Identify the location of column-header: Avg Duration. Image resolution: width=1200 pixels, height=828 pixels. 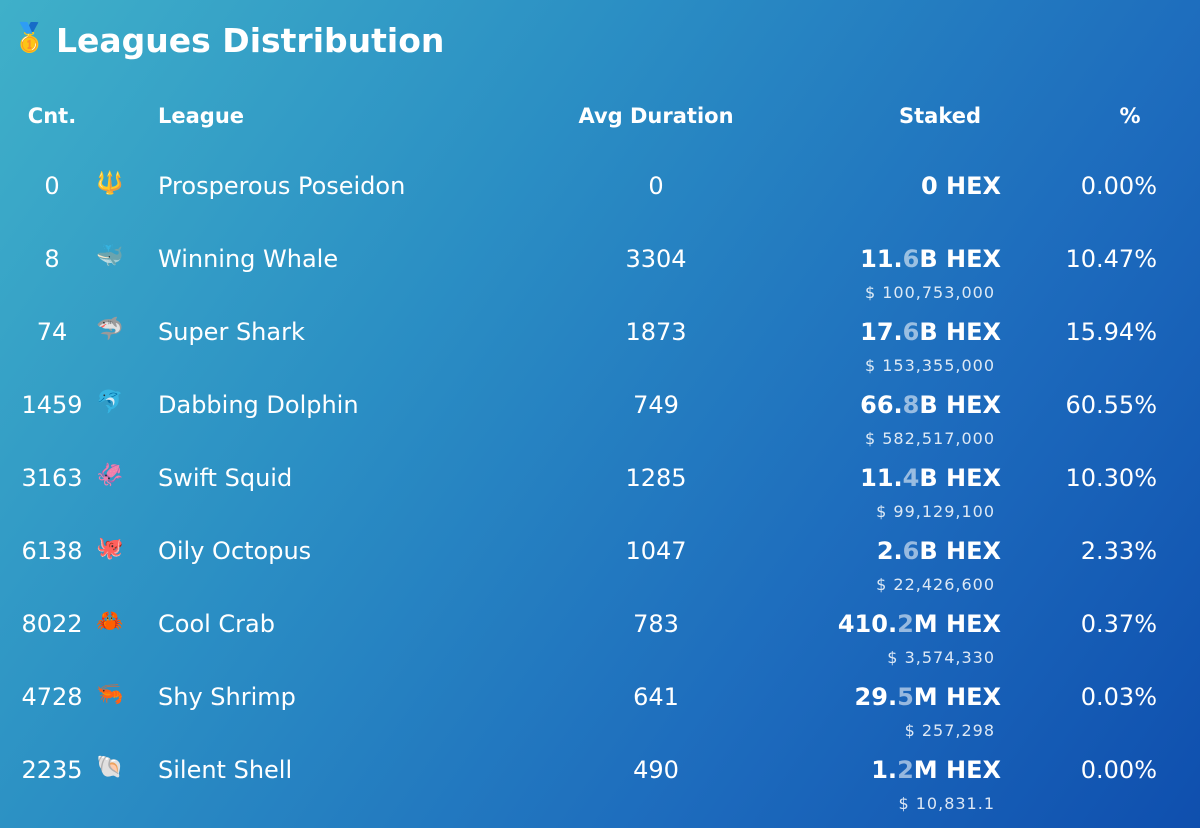
(656, 116).